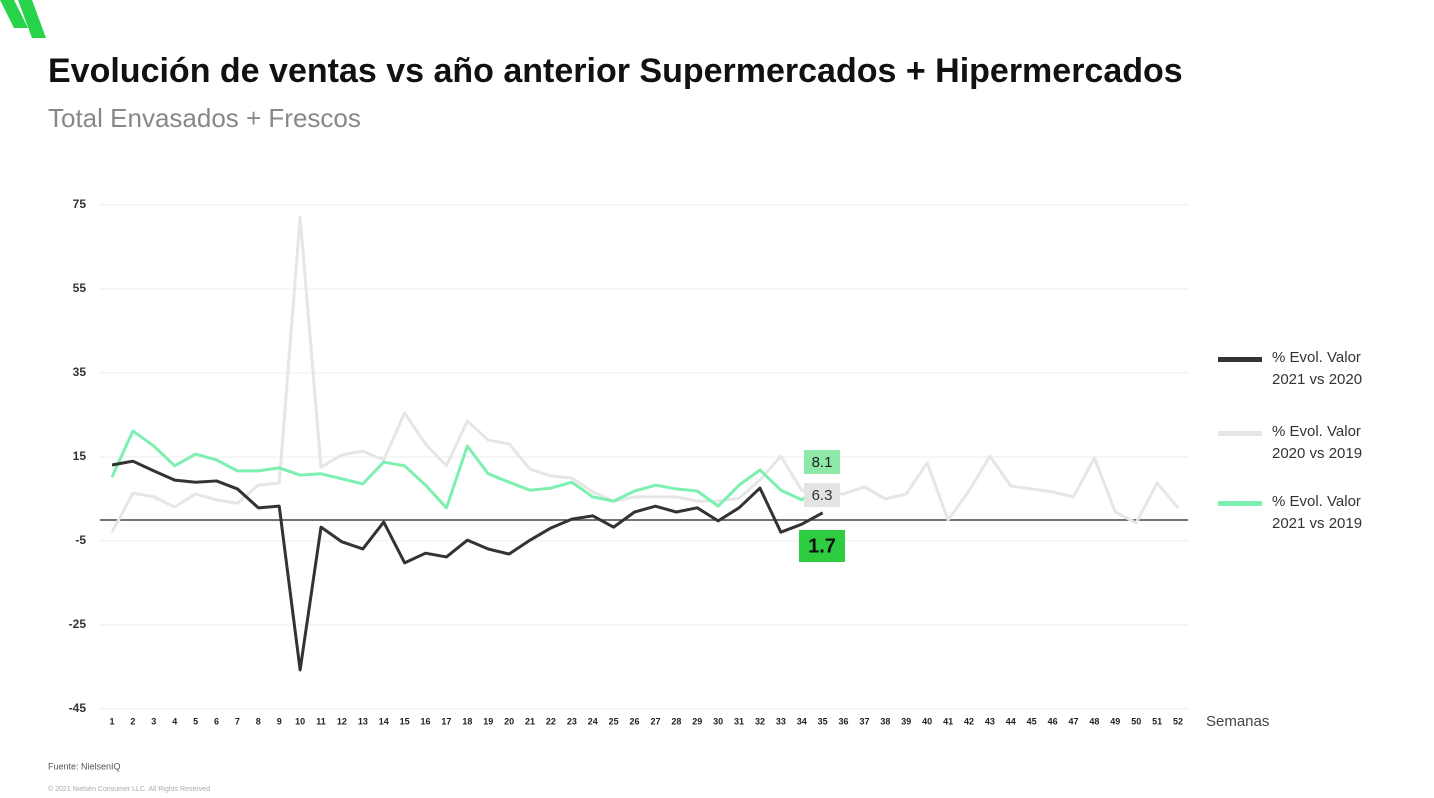  I want to click on x-axis-label: Semanas, so click(1237, 721).